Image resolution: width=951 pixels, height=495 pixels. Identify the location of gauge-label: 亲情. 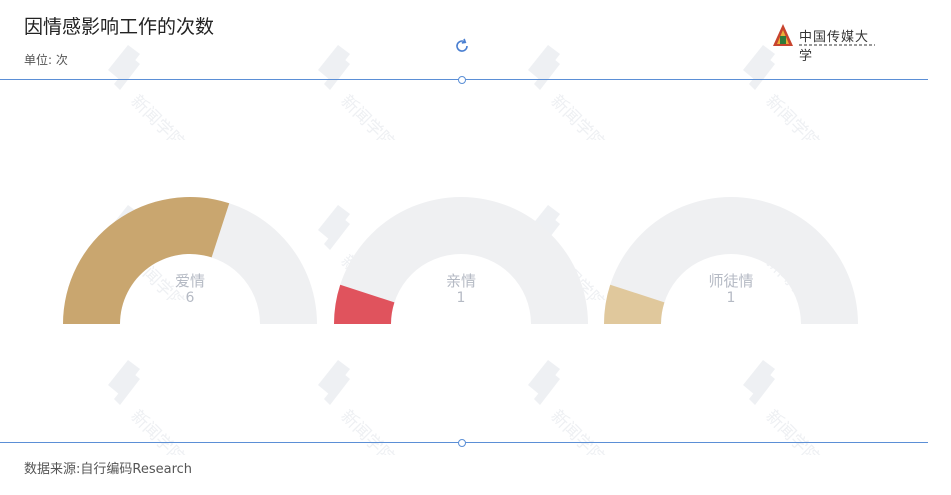
(461, 281).